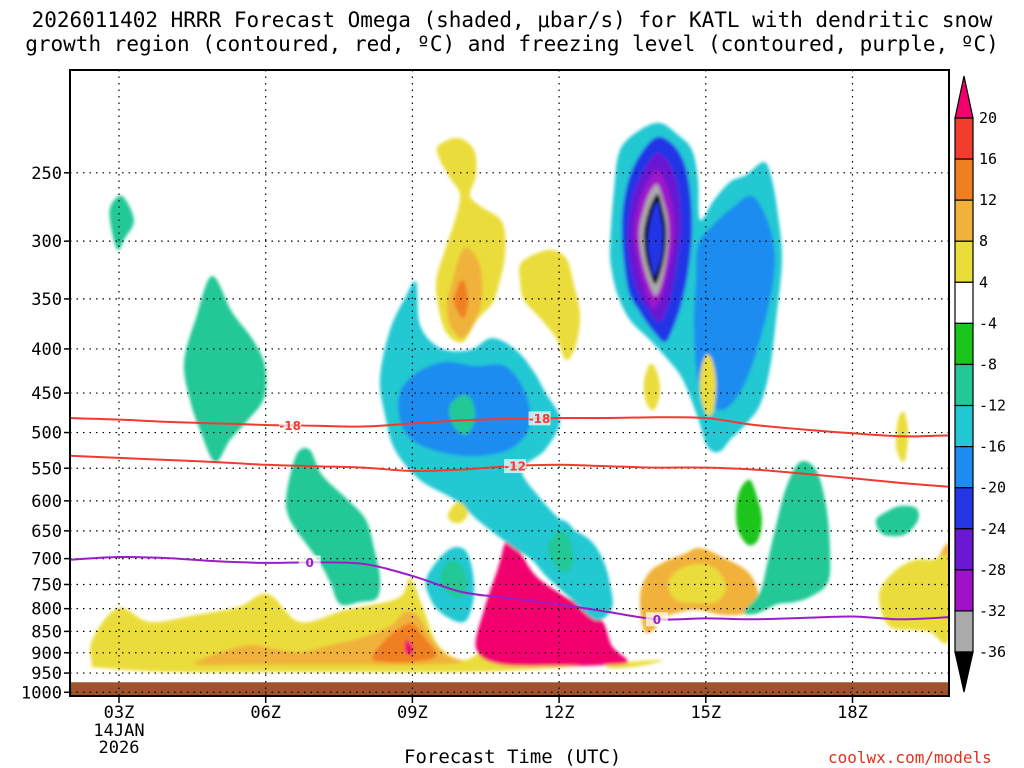 The width and height of the screenshot is (1024, 768). I want to click on y-tick-label: 250, so click(46, 174).